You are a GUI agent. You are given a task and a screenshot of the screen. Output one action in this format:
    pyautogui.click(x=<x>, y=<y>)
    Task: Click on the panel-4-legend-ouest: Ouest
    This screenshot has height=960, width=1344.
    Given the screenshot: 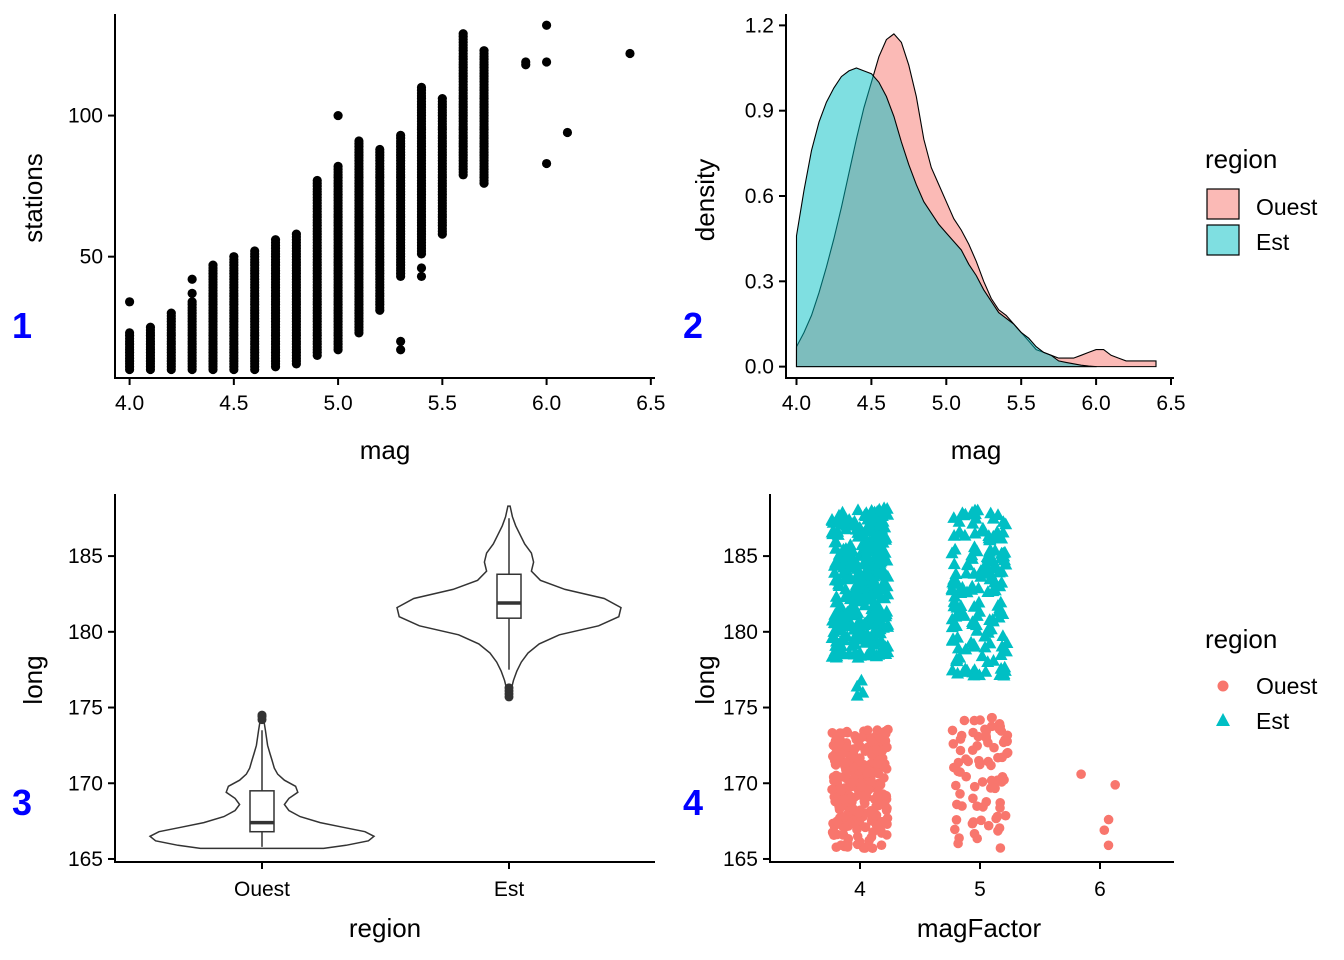 What is the action you would take?
    pyautogui.click(x=1287, y=686)
    